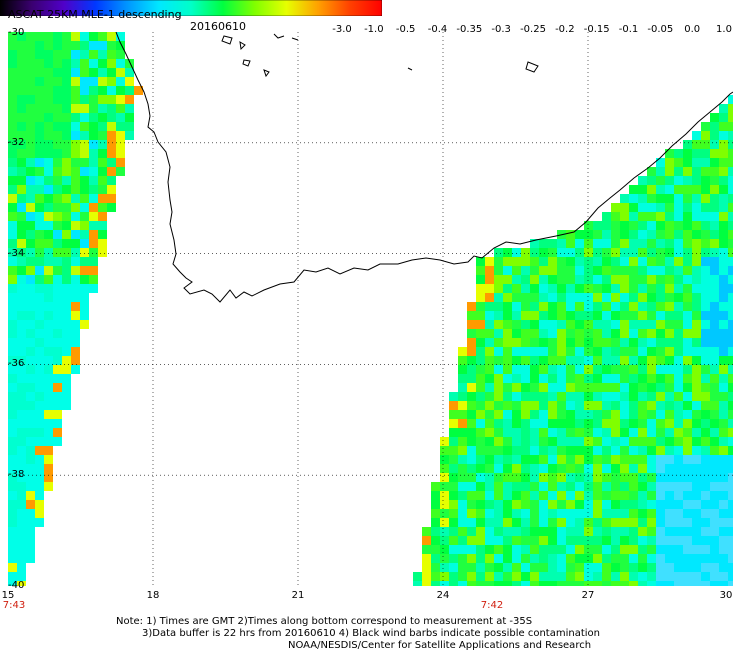  Describe the element at coordinates (726, 595) in the screenshot. I see `longitude-label: 30` at that location.